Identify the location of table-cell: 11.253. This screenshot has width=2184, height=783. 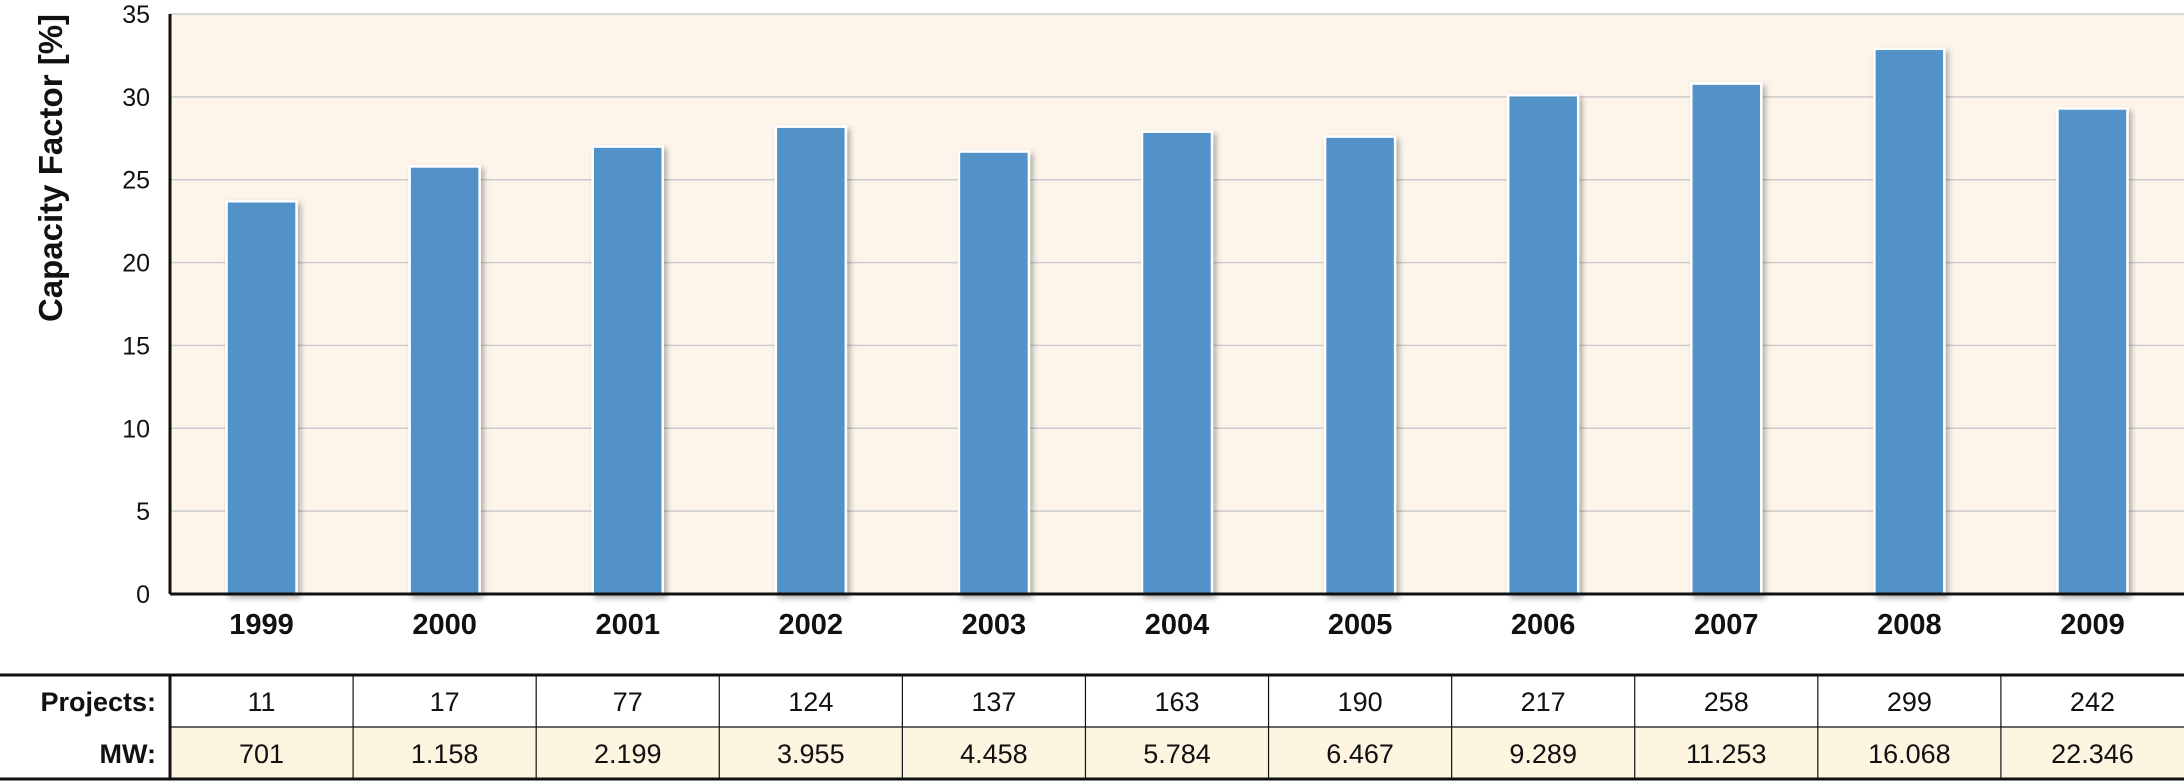
(1726, 754).